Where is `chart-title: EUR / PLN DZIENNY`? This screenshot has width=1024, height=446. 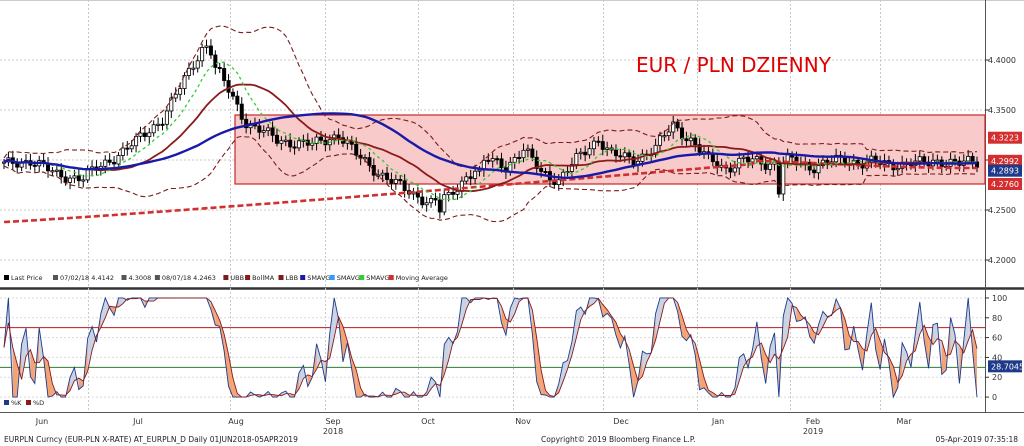
chart-title: EUR / PLN DZIENNY is located at coordinates (734, 65).